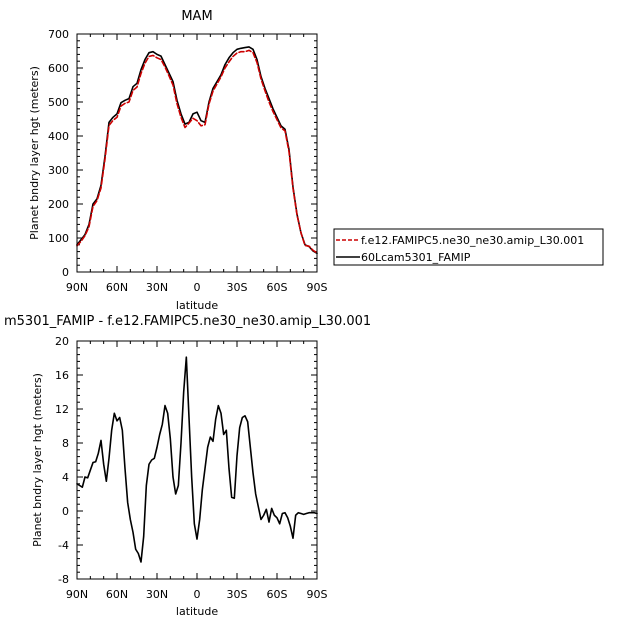  What do you see at coordinates (196, 16) in the screenshot?
I see `top-chart-title: MAM` at bounding box center [196, 16].